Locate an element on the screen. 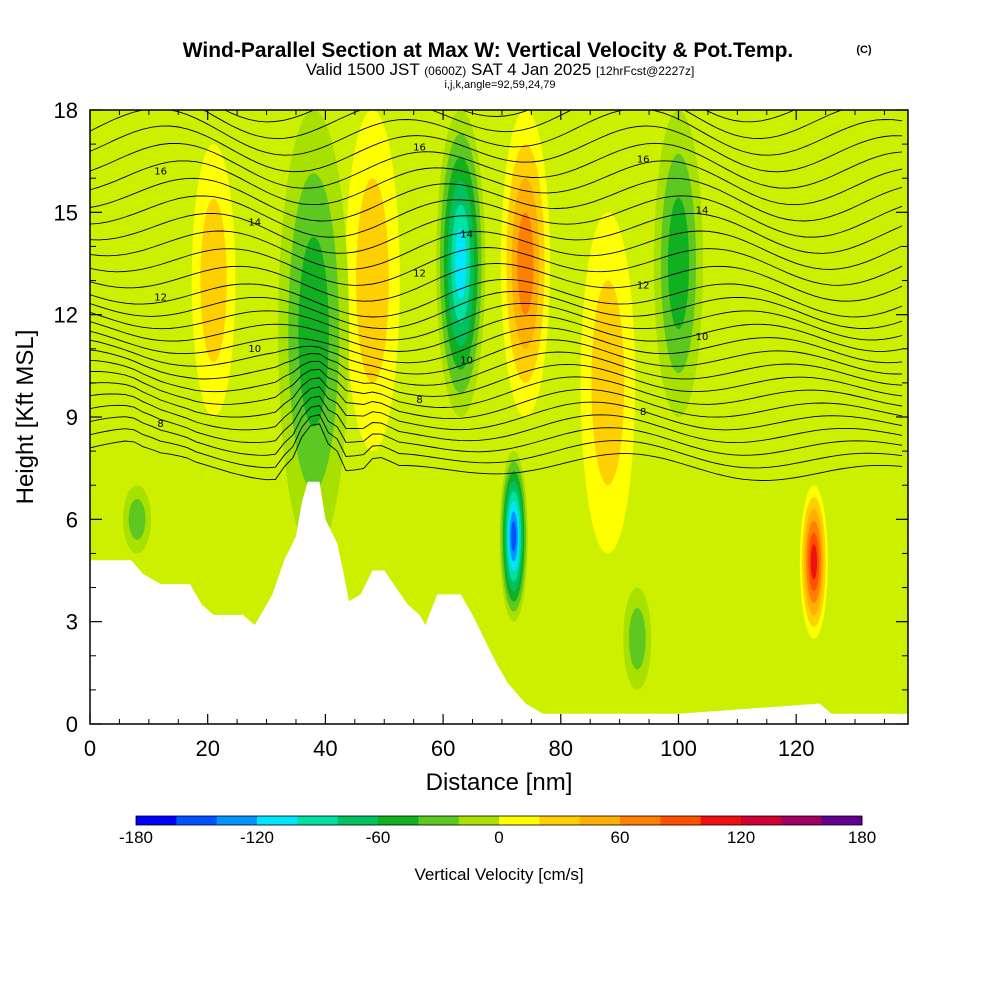  colorbar-tick-label: 180 is located at coordinates (862, 837).